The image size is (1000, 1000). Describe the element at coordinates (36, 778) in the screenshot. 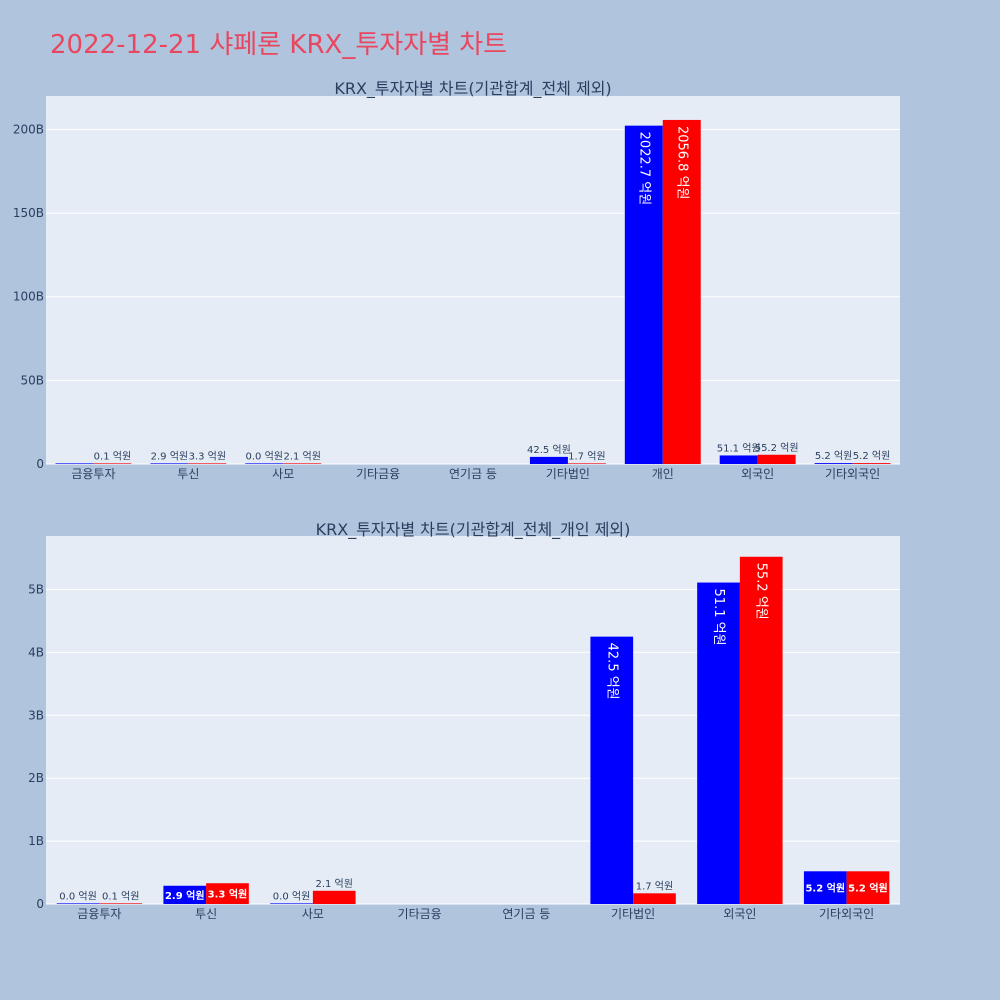

I see `y-tick-label: 2B` at that location.